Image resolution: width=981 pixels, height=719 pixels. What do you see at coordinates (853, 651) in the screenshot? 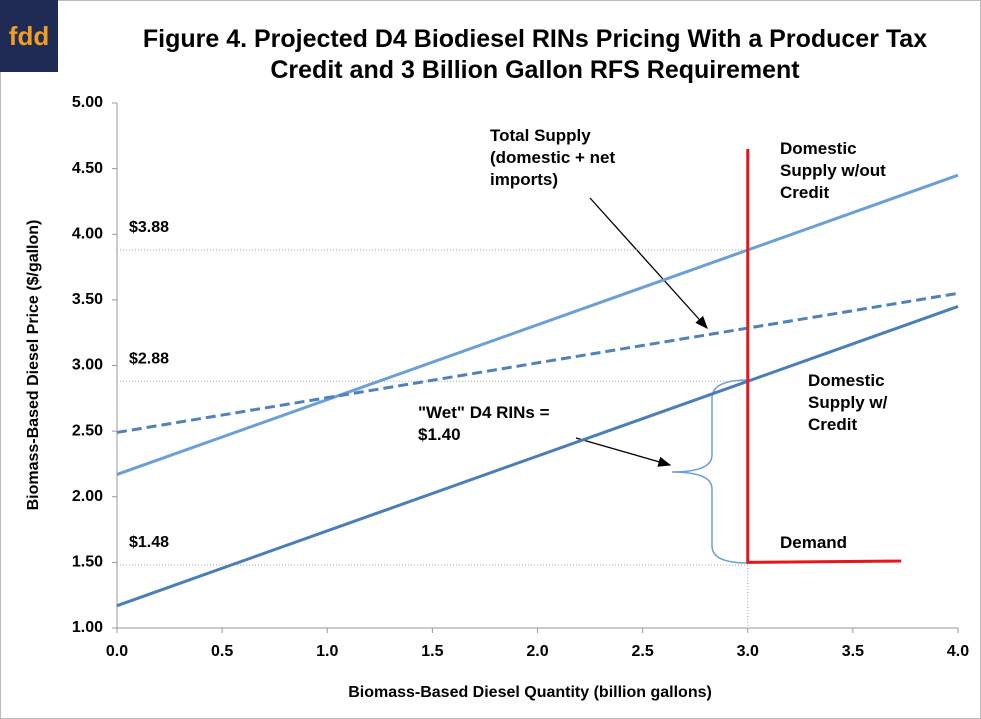
I see `x-tick-label: 3.5` at bounding box center [853, 651].